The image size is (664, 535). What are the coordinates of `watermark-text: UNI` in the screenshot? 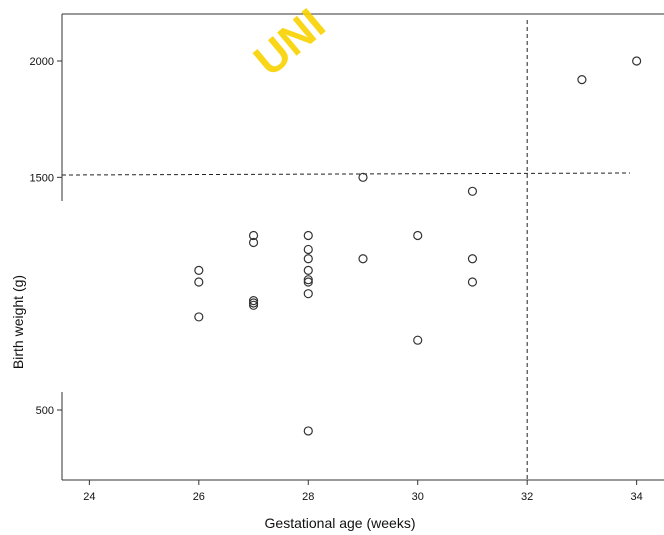 It's located at (290, 43).